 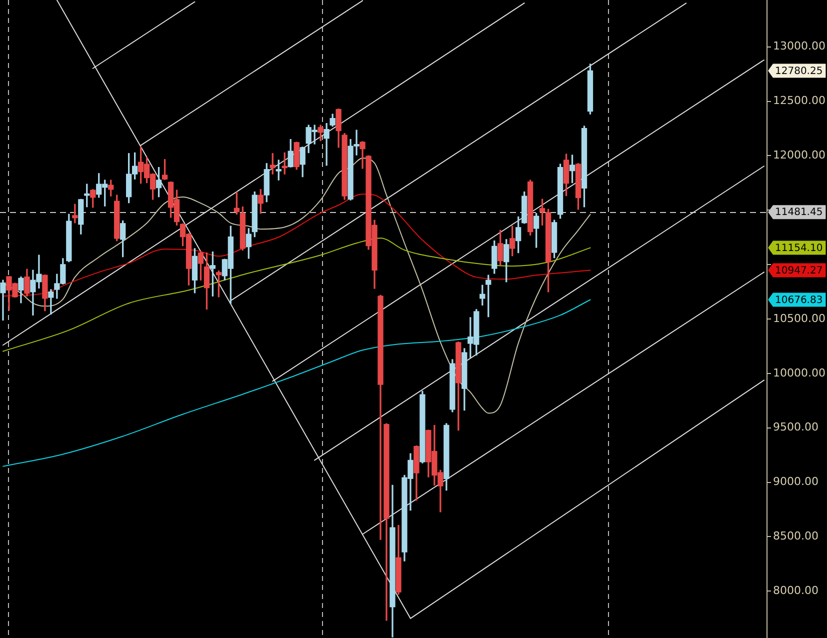 I want to click on y-tick-label: 9000.00, so click(x=795, y=481).